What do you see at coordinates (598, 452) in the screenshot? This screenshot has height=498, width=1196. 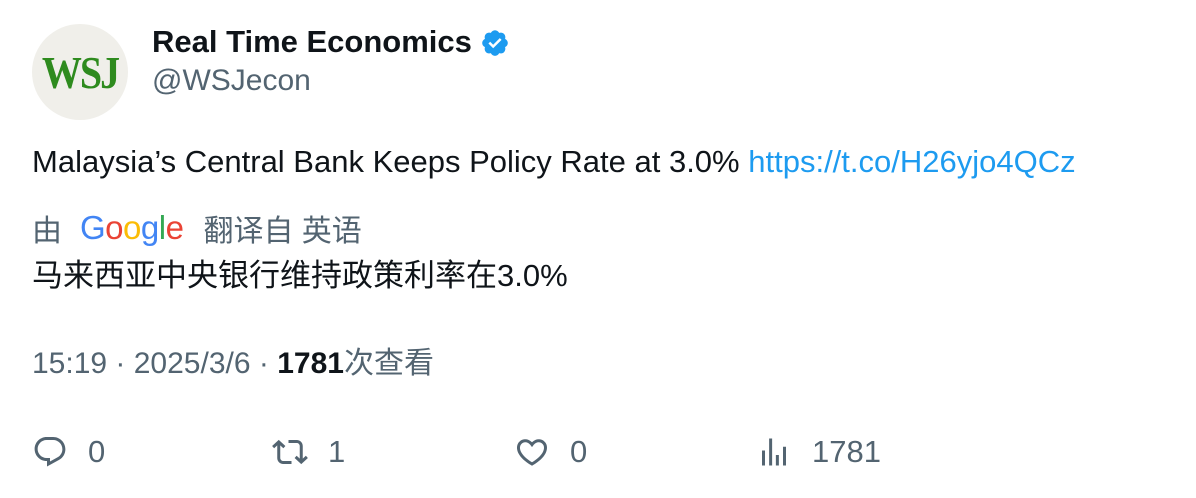 I see `action-bar: 0 1 0 1781` at bounding box center [598, 452].